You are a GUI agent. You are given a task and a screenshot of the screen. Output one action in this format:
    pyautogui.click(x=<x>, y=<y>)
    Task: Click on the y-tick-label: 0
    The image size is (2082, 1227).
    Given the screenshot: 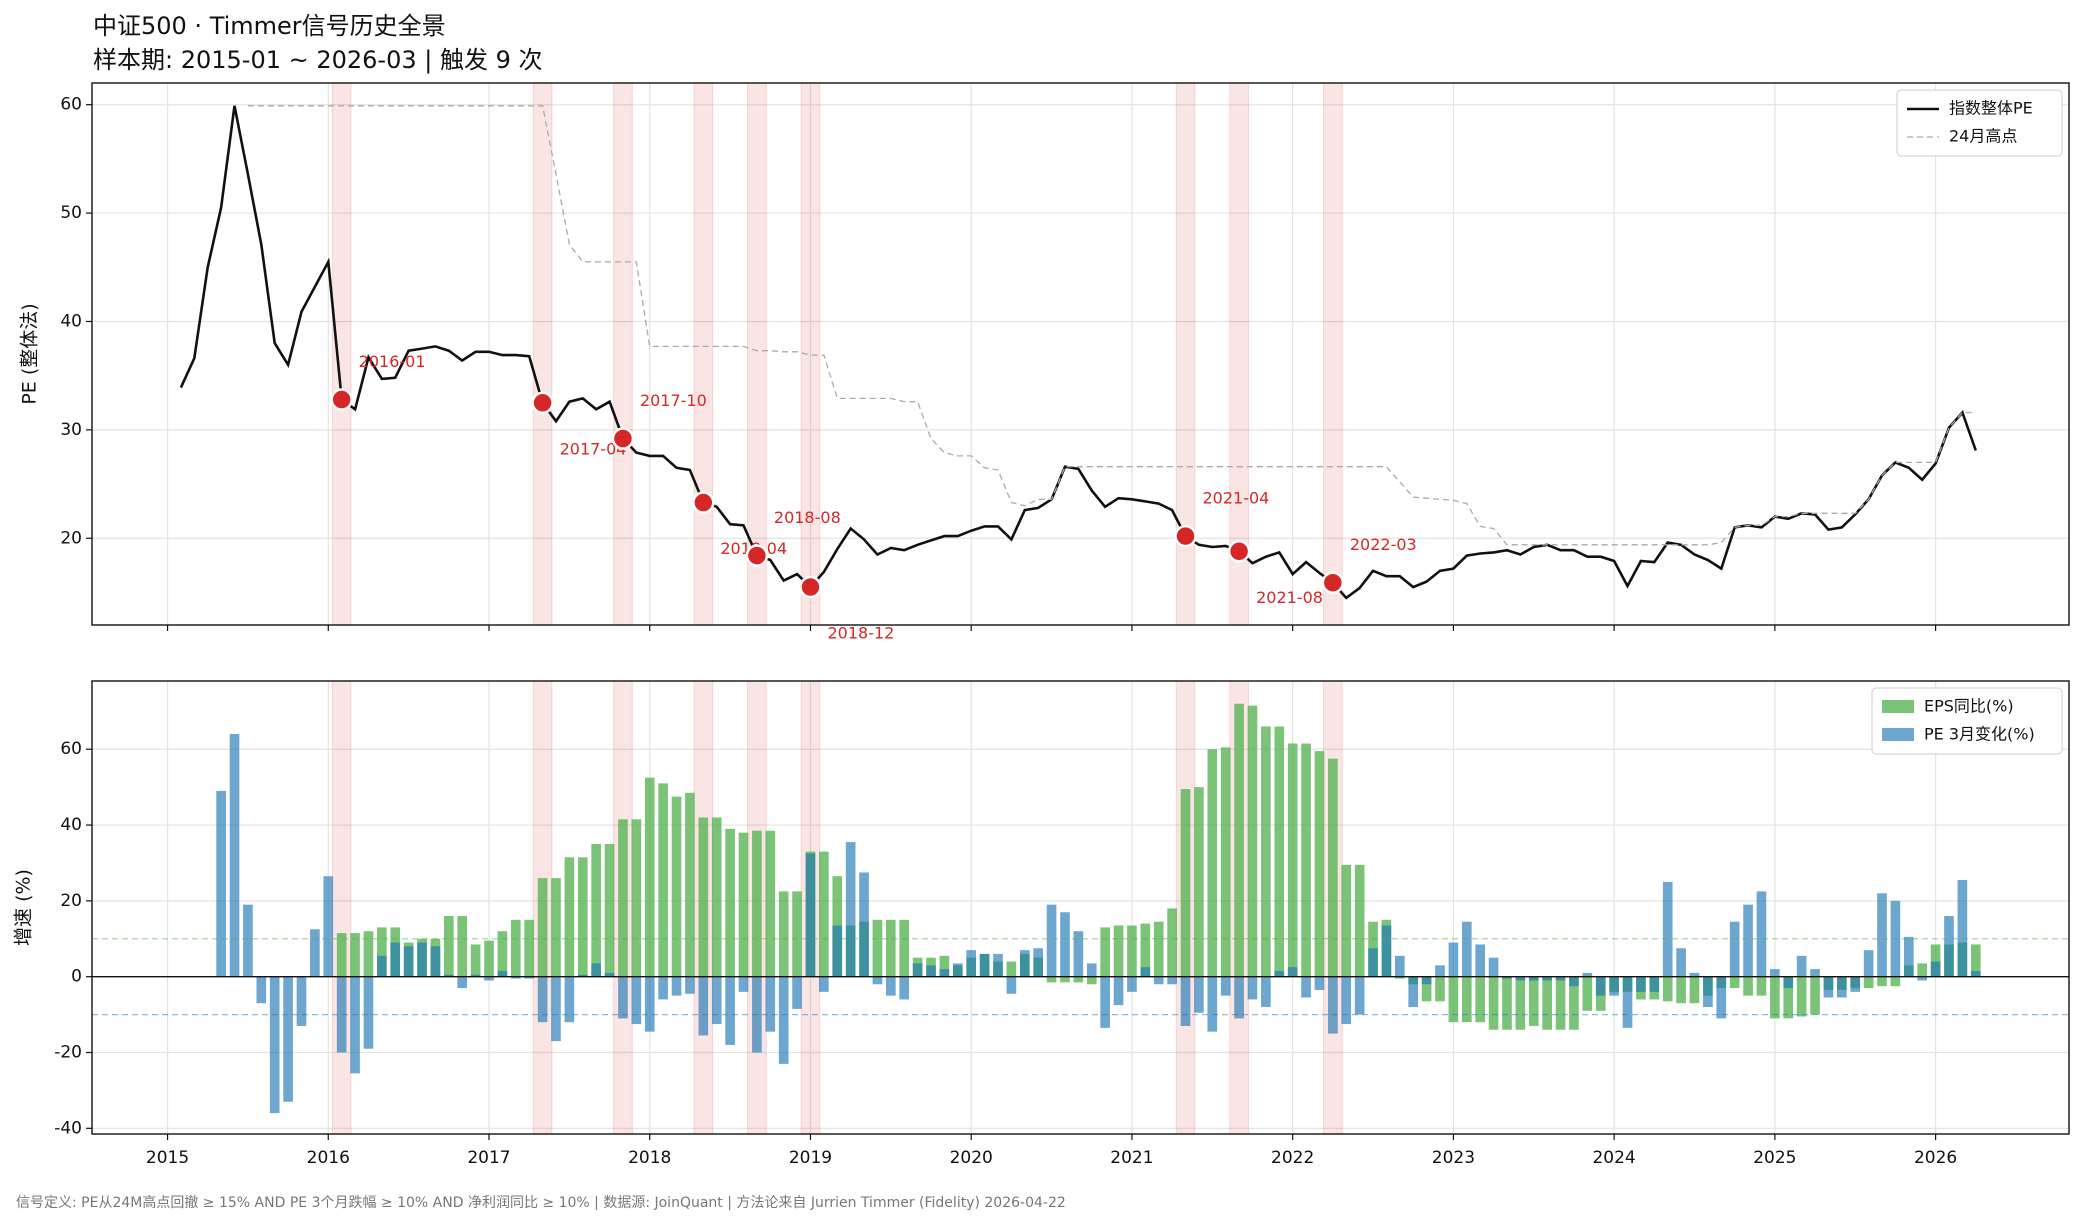 What is the action you would take?
    pyautogui.click(x=76, y=977)
    